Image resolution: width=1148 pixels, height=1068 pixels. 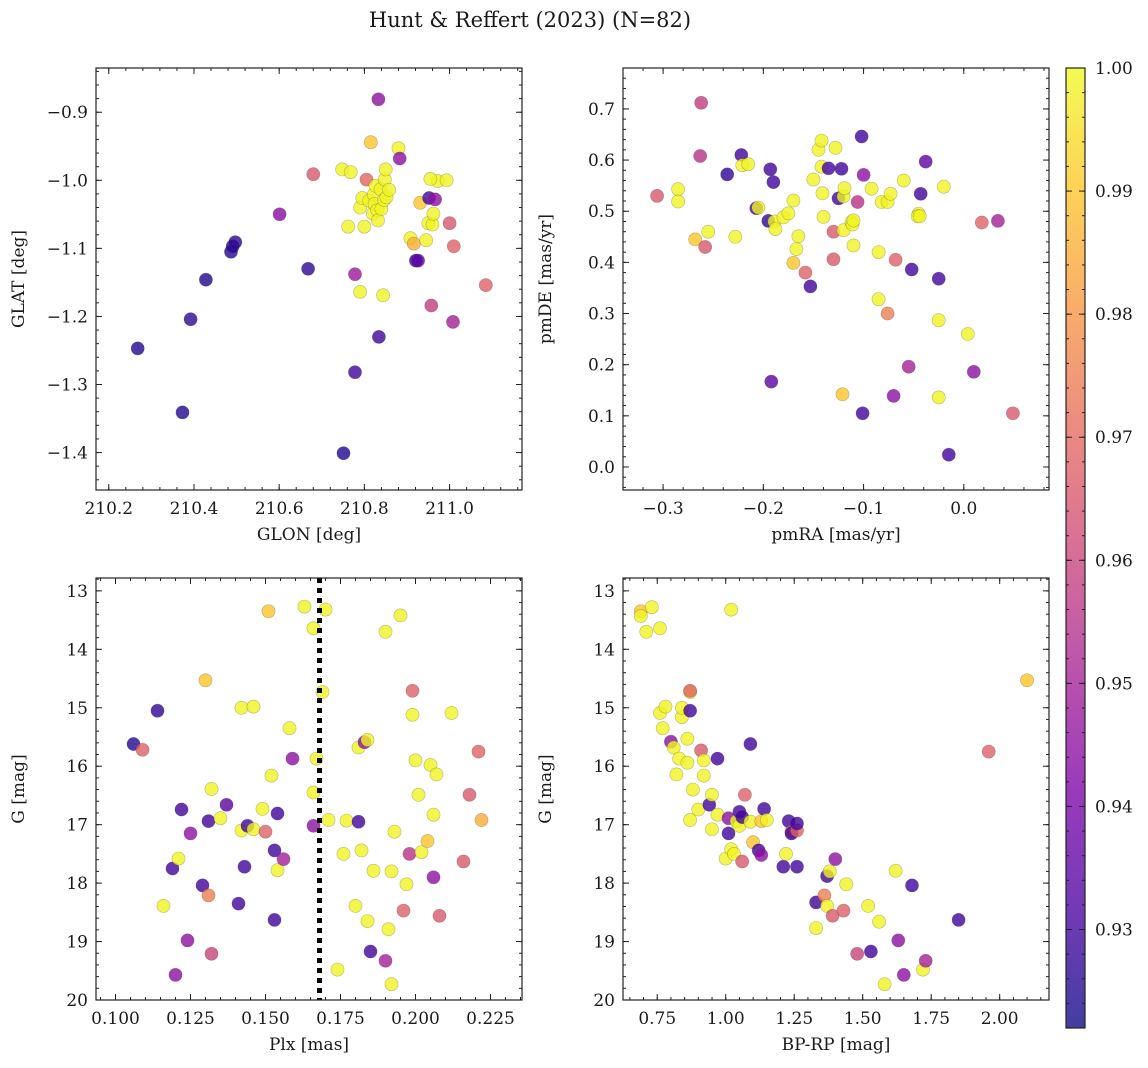 I want to click on x-axis-label: GLON [deg], so click(x=309, y=535).